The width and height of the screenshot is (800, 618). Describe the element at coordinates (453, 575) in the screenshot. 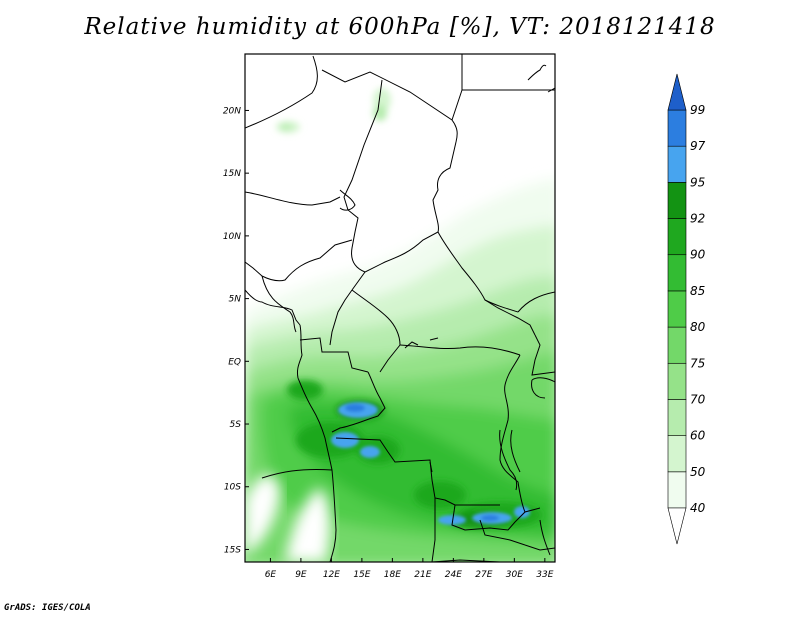

I see `lon-tick-label: 24E` at that location.